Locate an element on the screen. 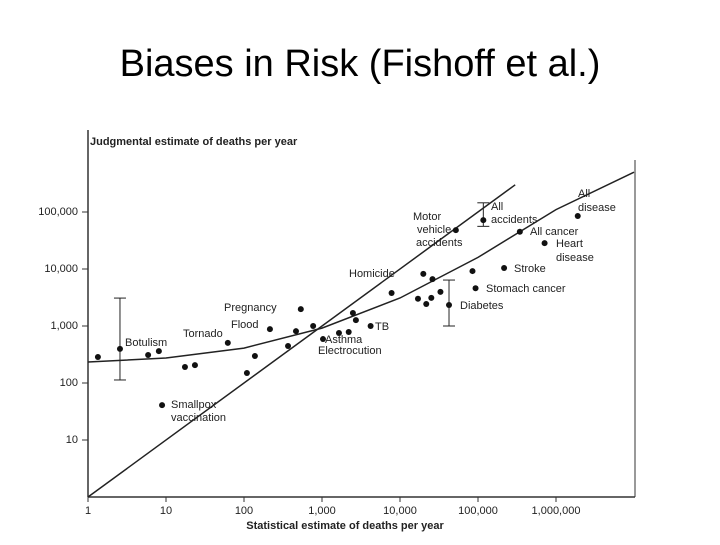  annotation: vehicle is located at coordinates (434, 230).